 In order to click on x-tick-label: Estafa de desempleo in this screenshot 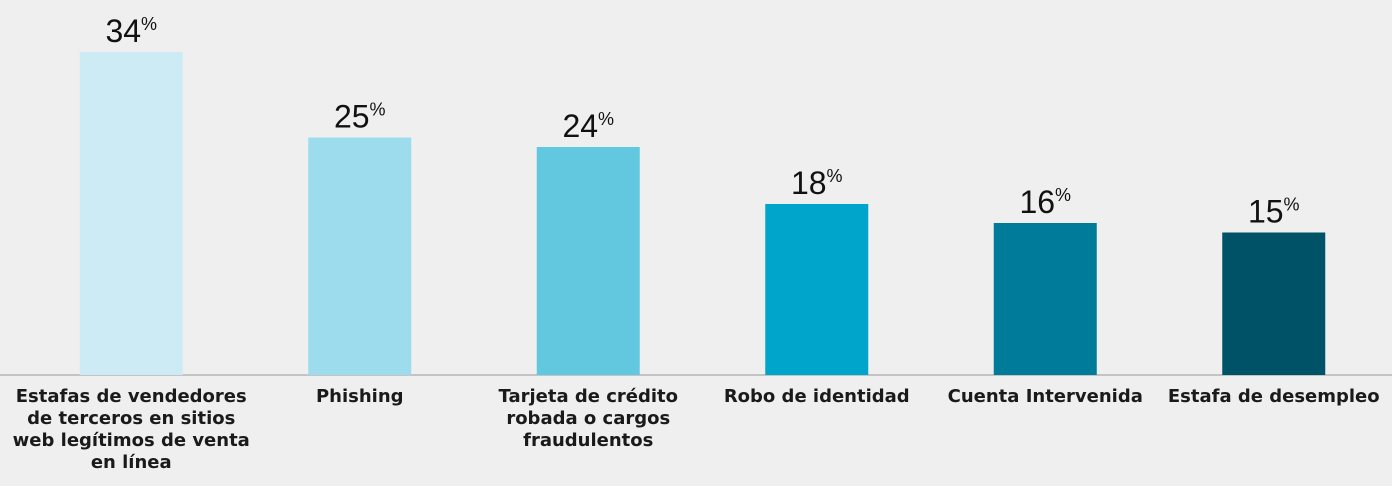, I will do `click(1273, 396)`.